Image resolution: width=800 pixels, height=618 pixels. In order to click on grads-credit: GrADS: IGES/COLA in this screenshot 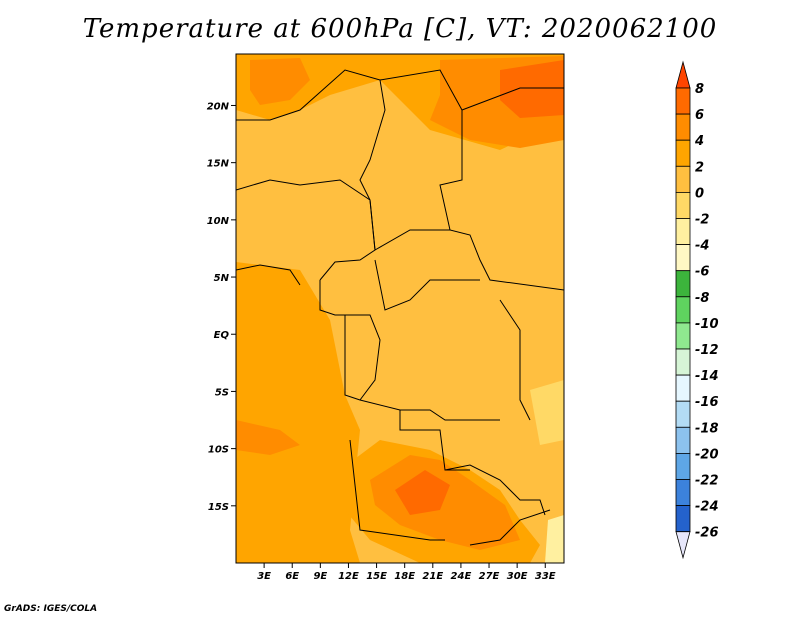, I will do `click(51, 609)`.